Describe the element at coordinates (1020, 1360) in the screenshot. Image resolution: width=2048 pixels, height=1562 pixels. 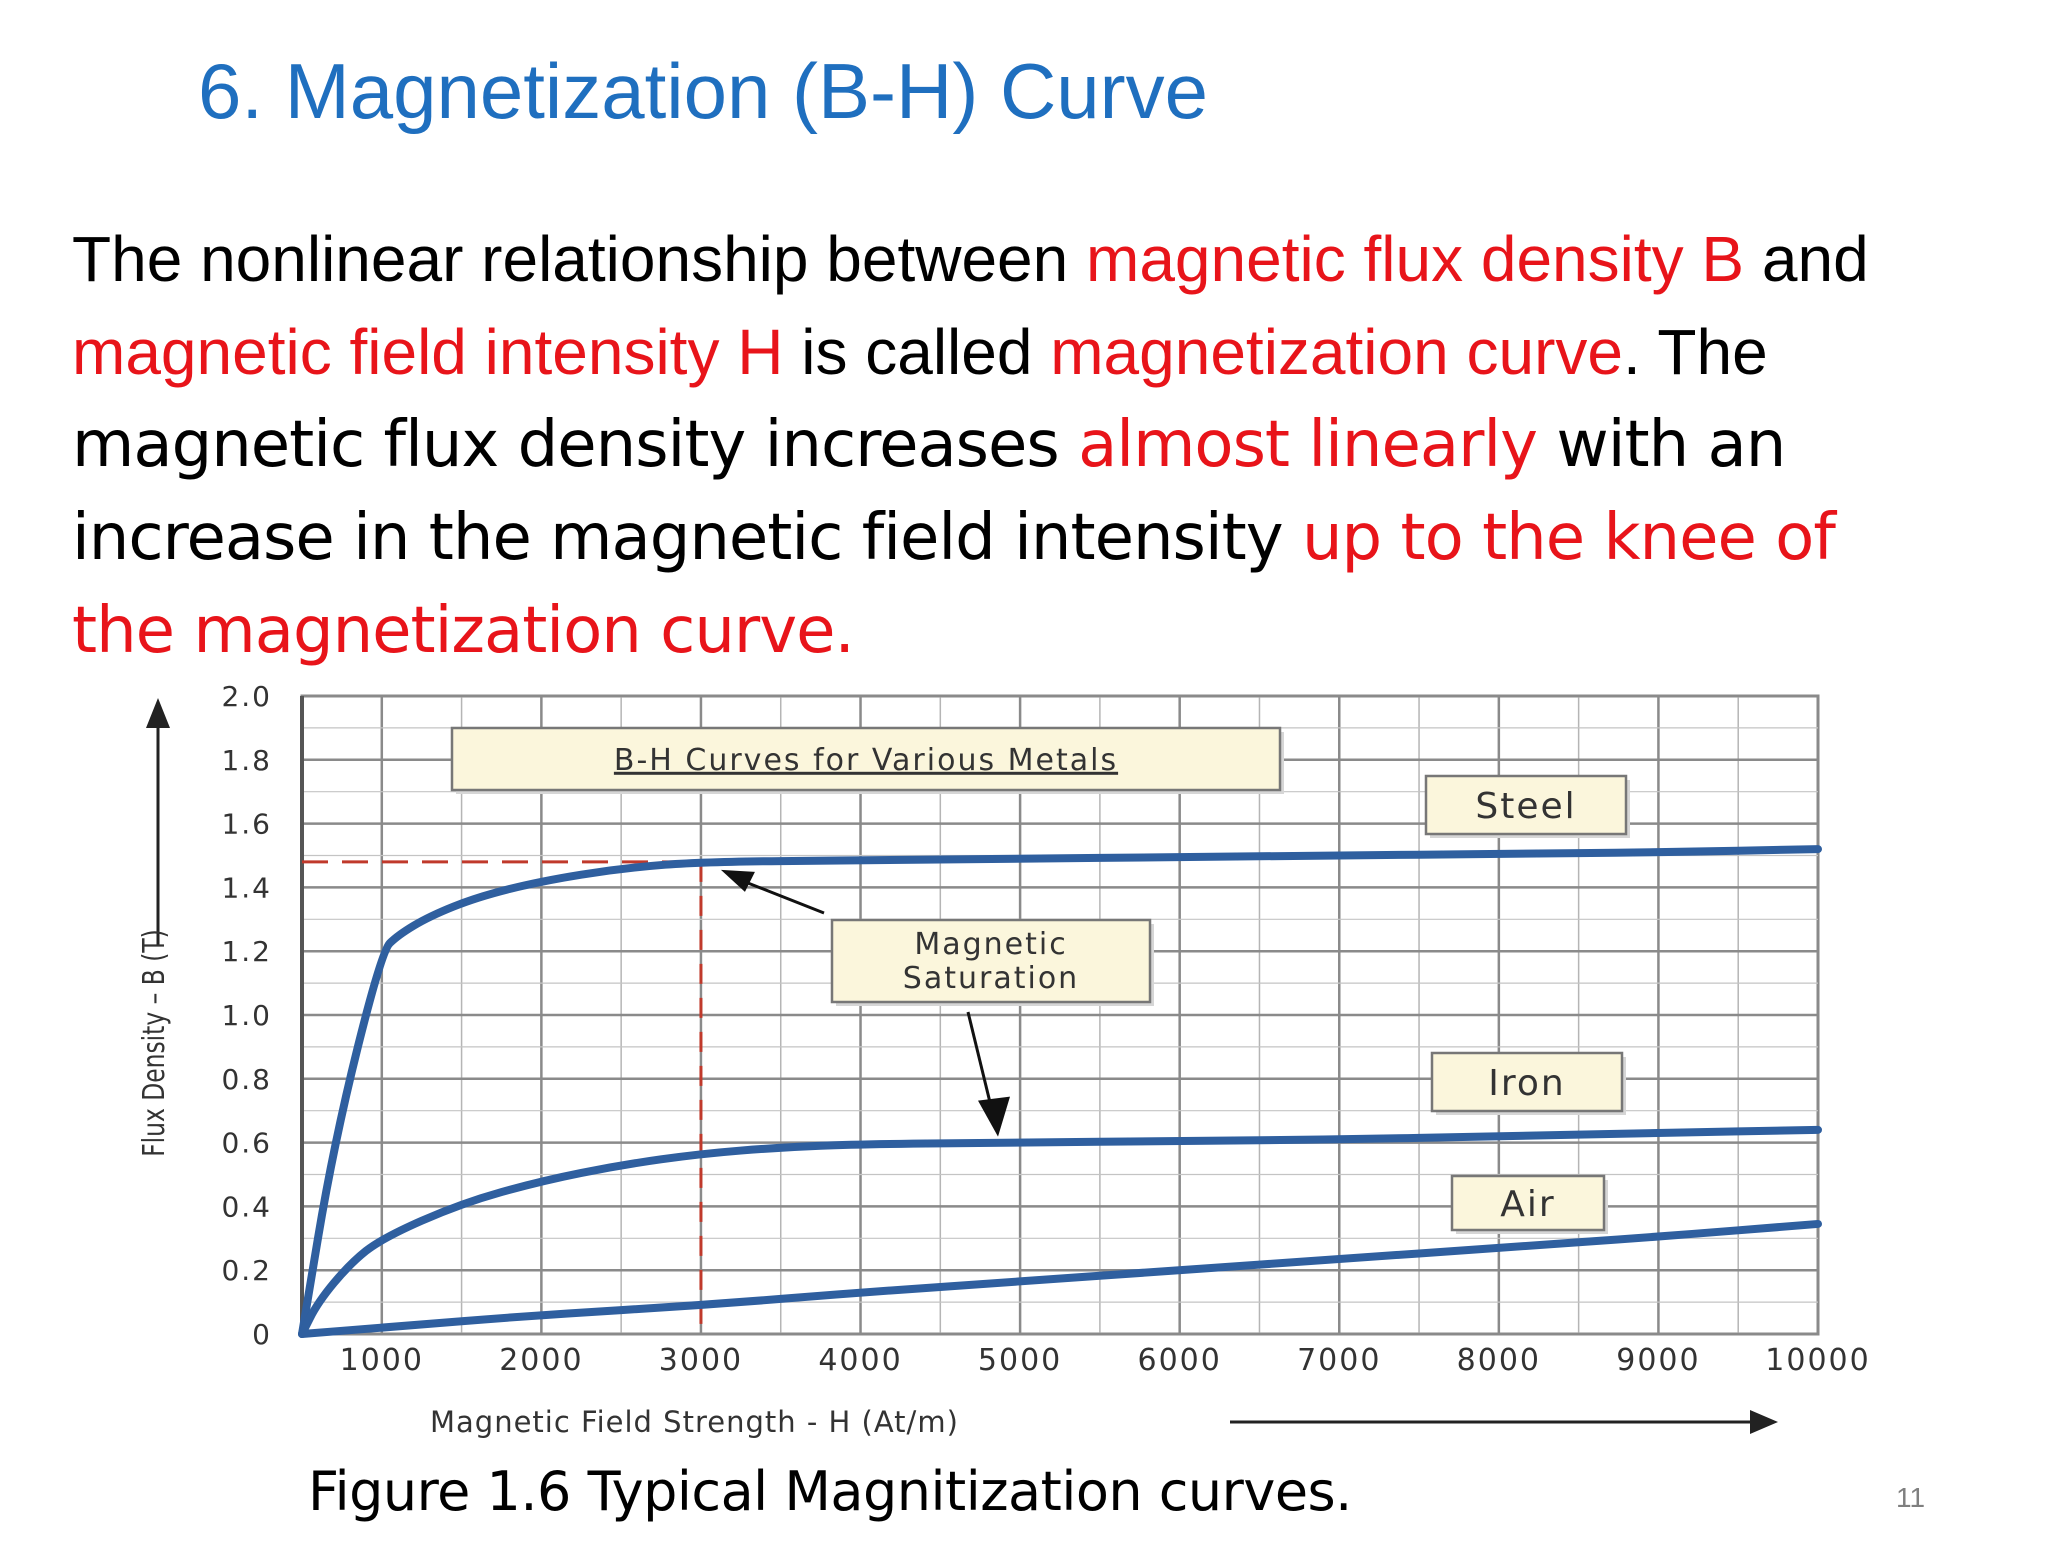
I see `x-tick-label: 5000` at that location.